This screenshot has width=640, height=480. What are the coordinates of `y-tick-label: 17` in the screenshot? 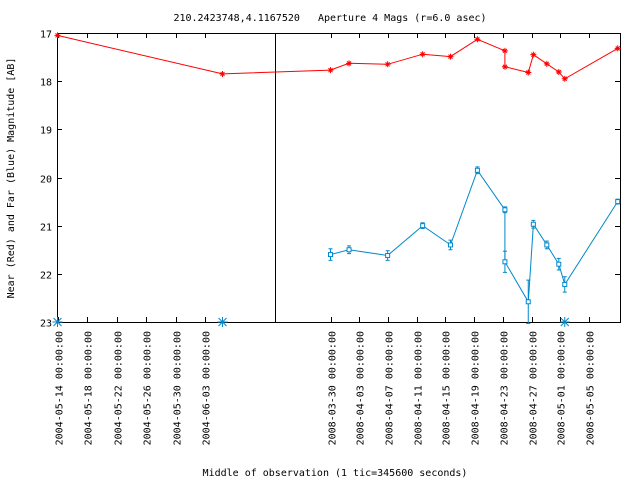 It's located at (46, 35).